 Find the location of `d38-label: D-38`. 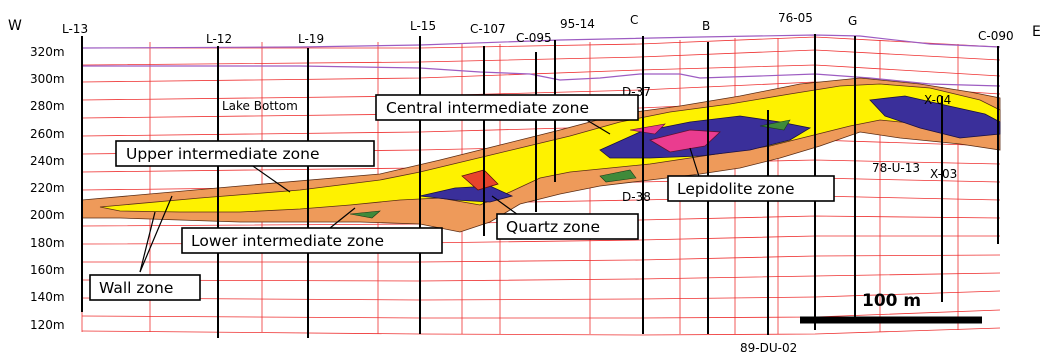

d38-label: D-38 is located at coordinates (636, 197).